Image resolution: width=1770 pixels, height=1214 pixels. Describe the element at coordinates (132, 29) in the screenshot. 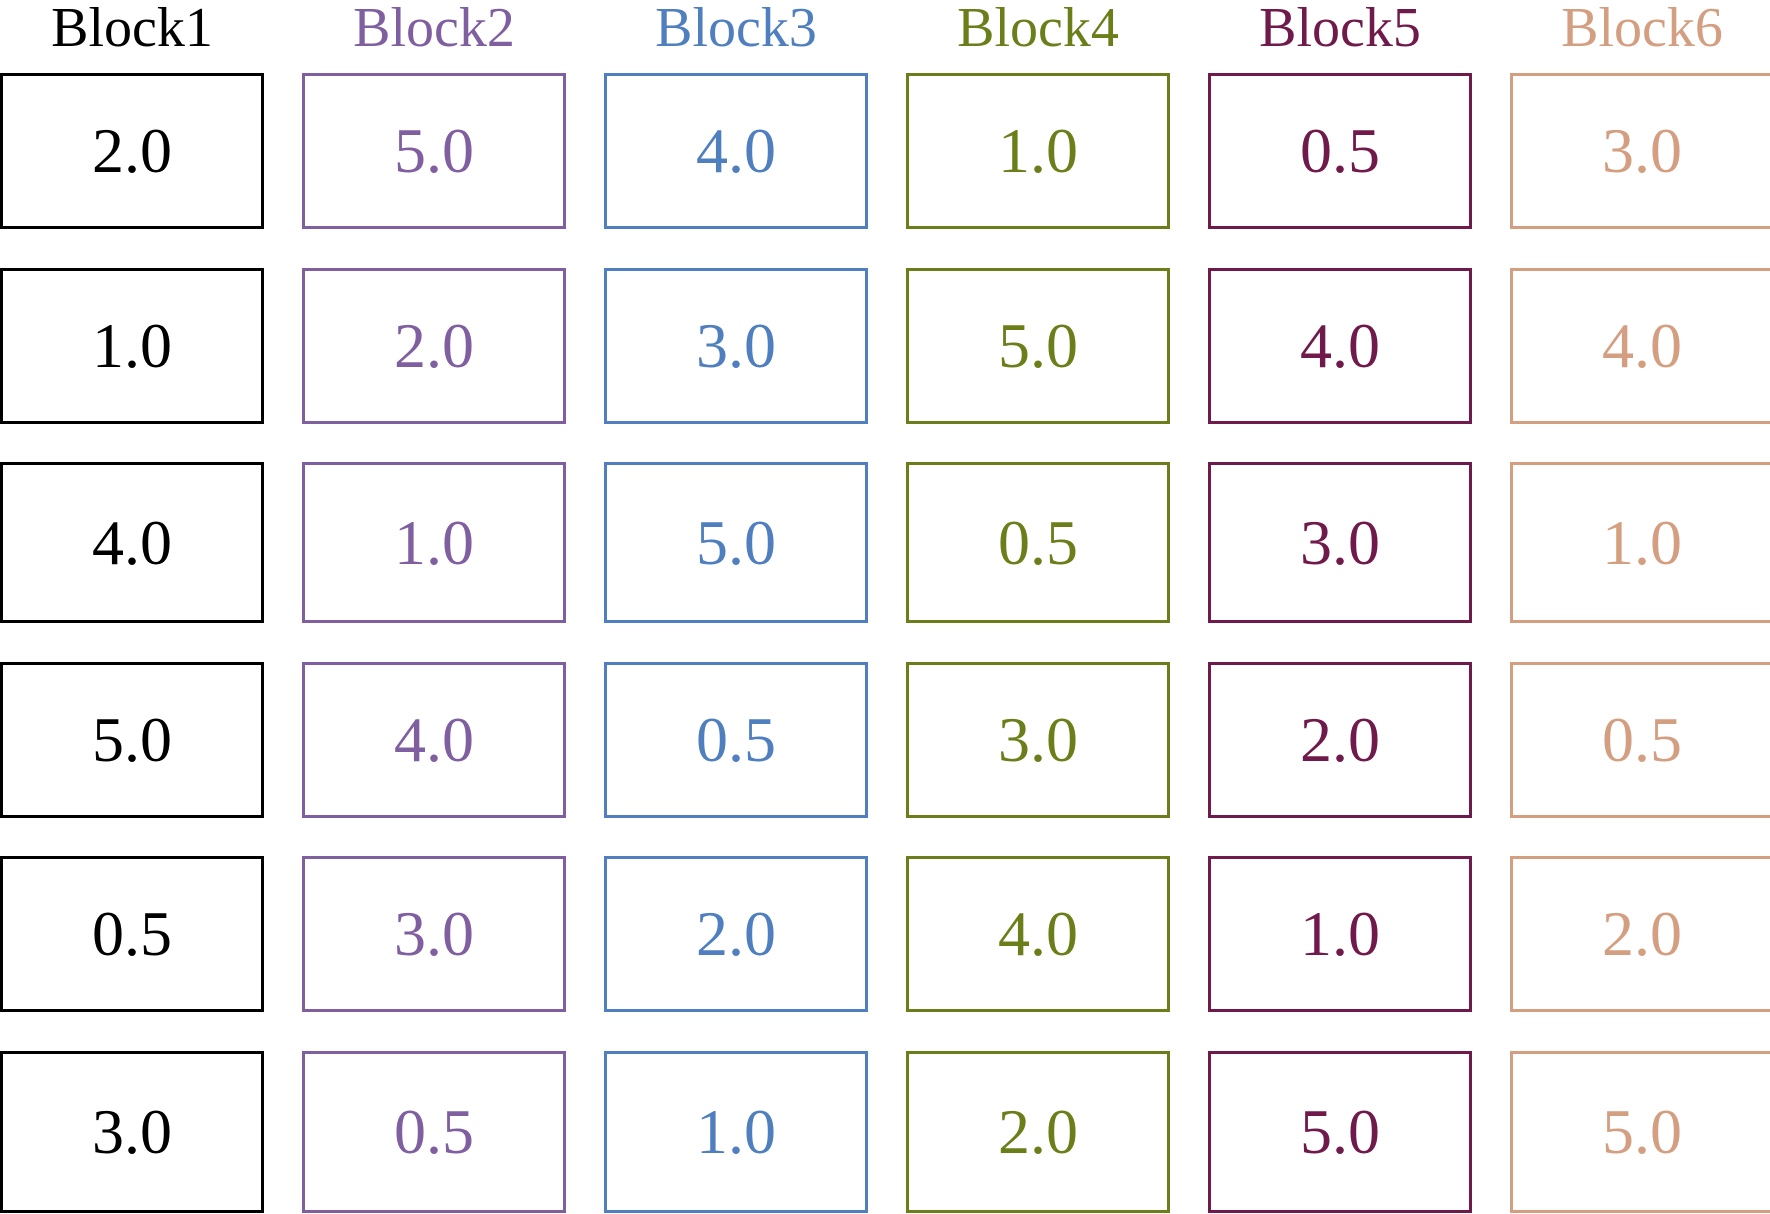

I see `block-header: Block1` at that location.